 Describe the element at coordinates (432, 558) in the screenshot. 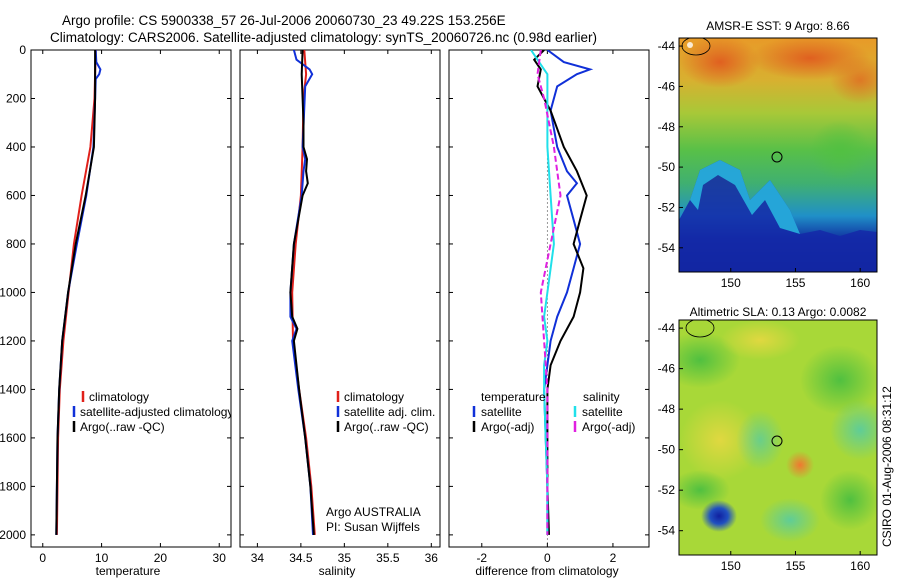

I see `x-tick-label: 36` at that location.